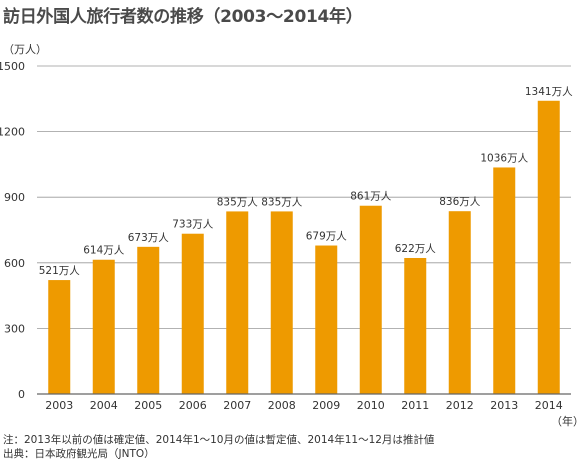 The image size is (584, 461). What do you see at coordinates (549, 405) in the screenshot?
I see `x-tick-label: 2014` at bounding box center [549, 405].